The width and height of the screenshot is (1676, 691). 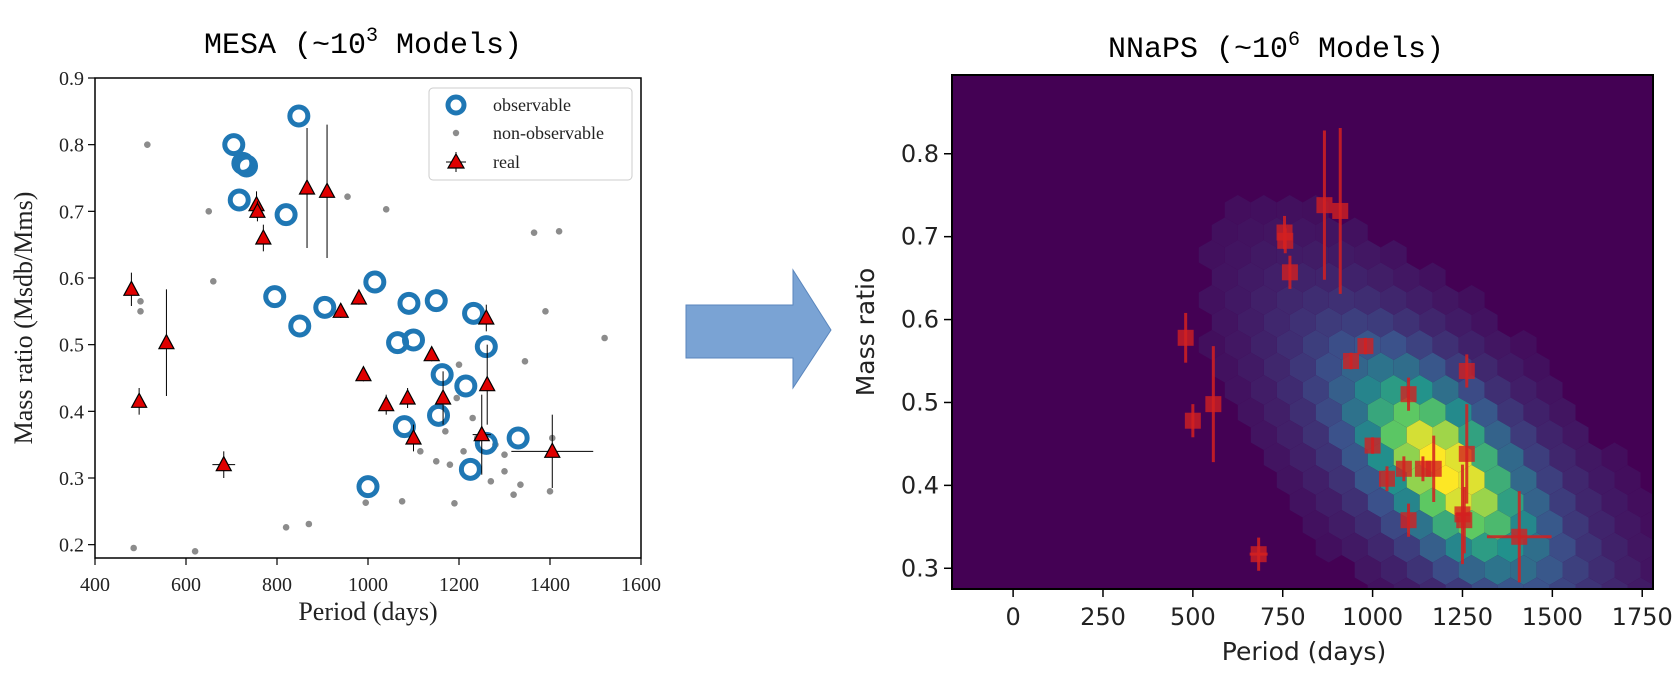 What do you see at coordinates (71, 212) in the screenshot?
I see `y-tick-label: 0.7` at bounding box center [71, 212].